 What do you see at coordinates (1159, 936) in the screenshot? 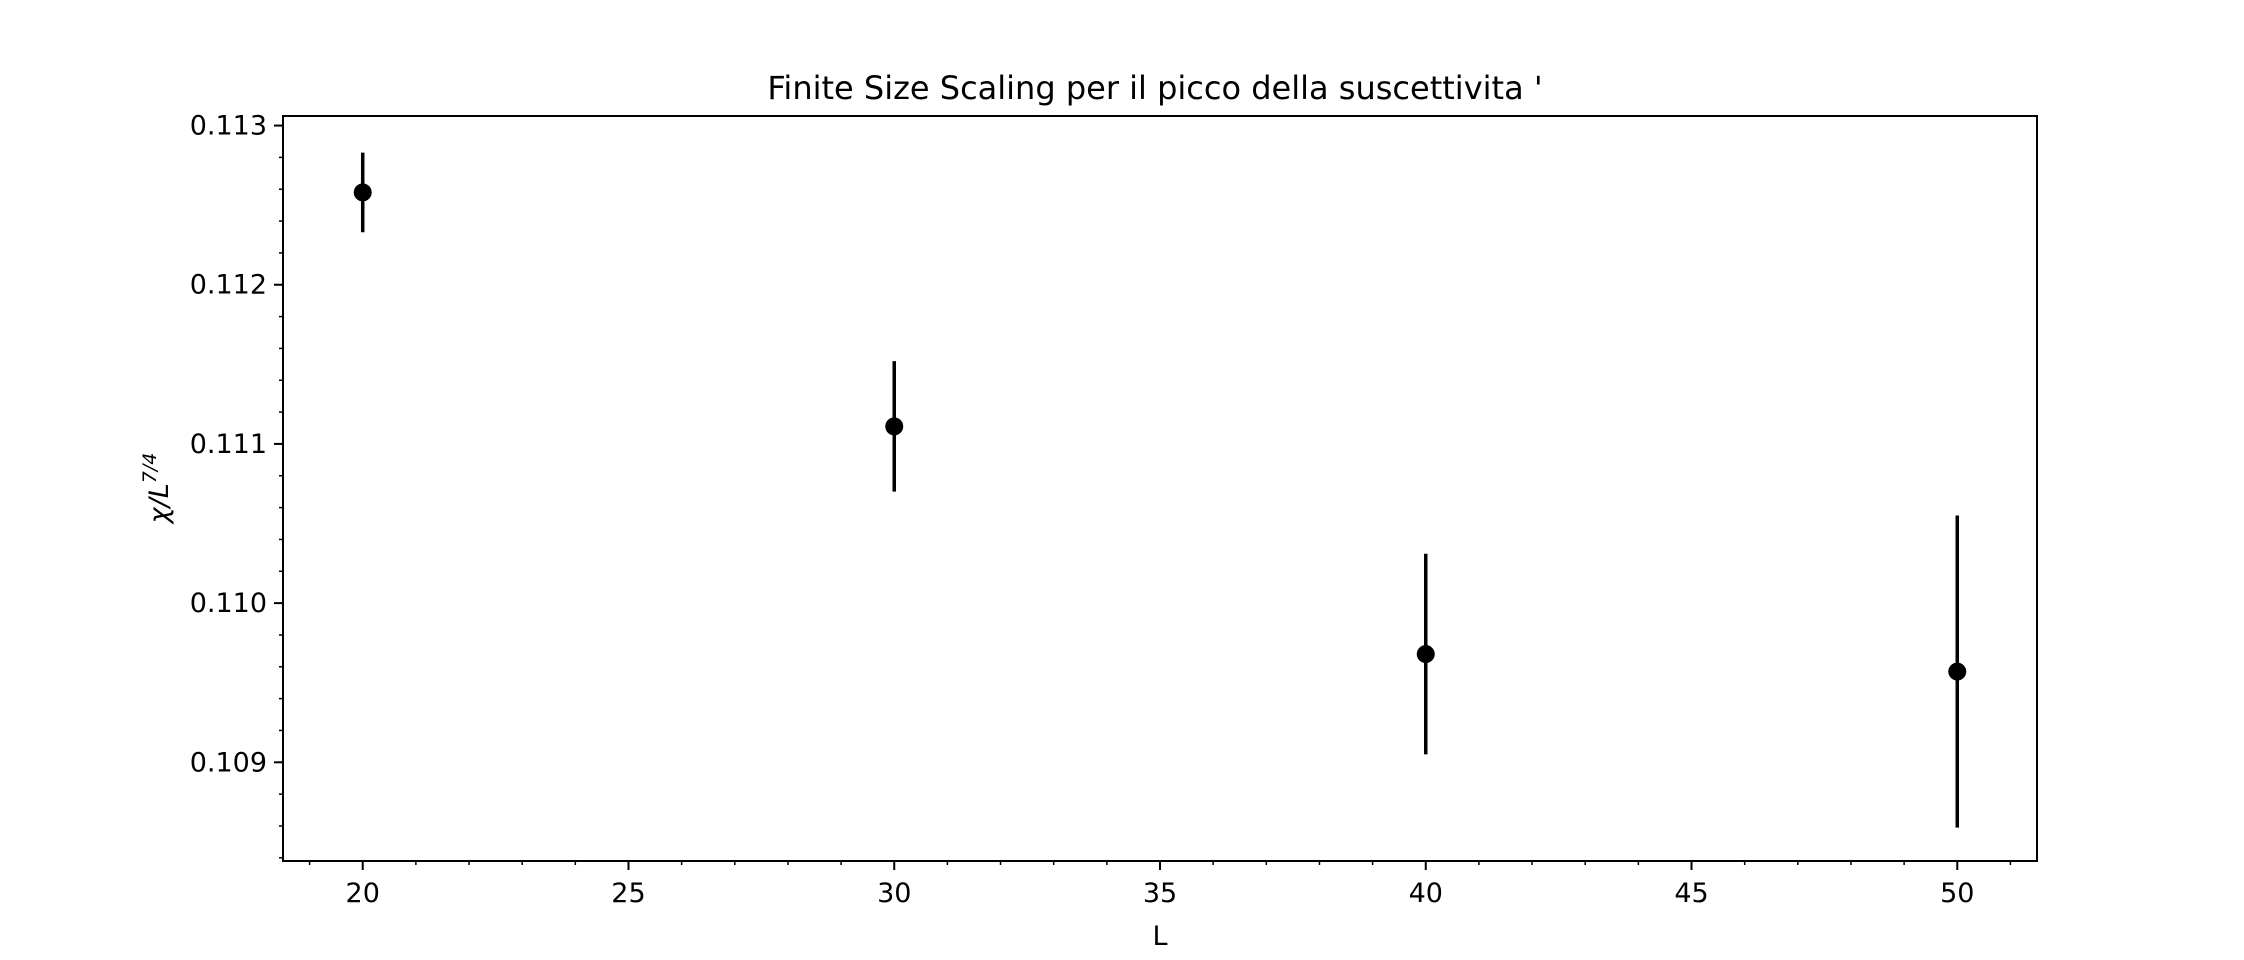
I see `x-axis-label: L` at bounding box center [1159, 936].